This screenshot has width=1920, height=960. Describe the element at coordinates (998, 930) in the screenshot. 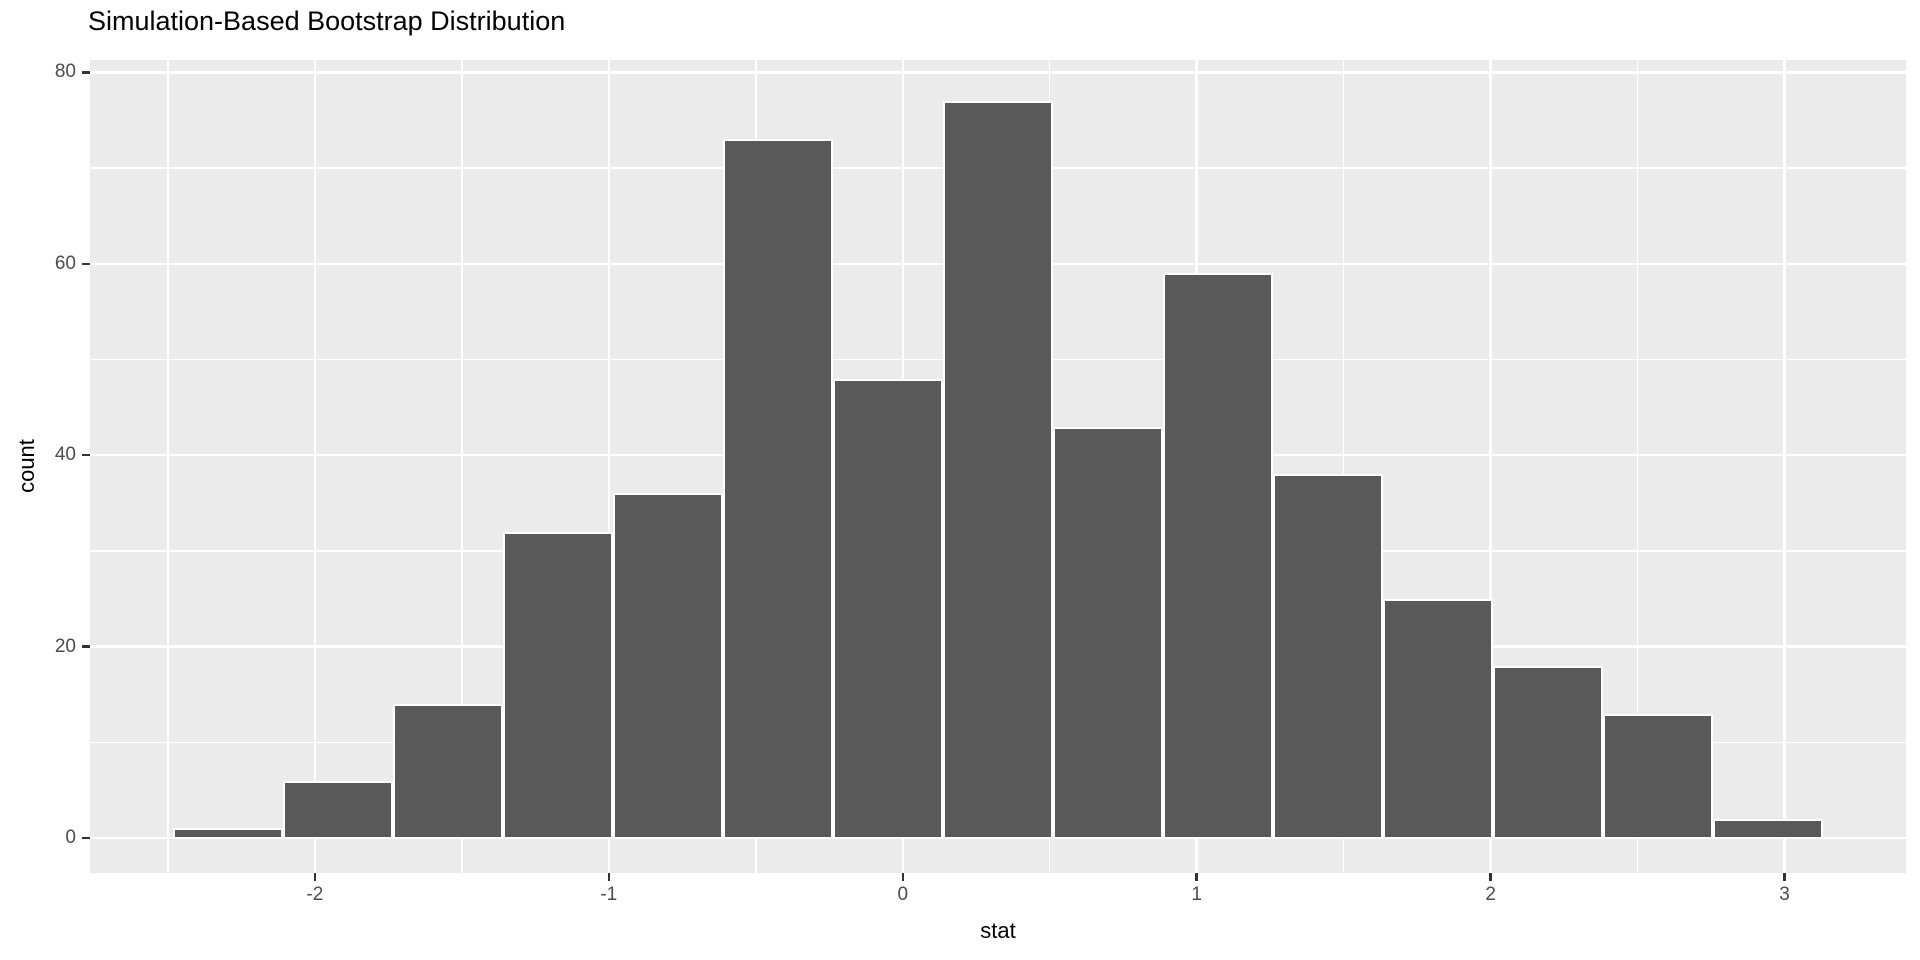

I see `x-axis-title: stat` at that location.